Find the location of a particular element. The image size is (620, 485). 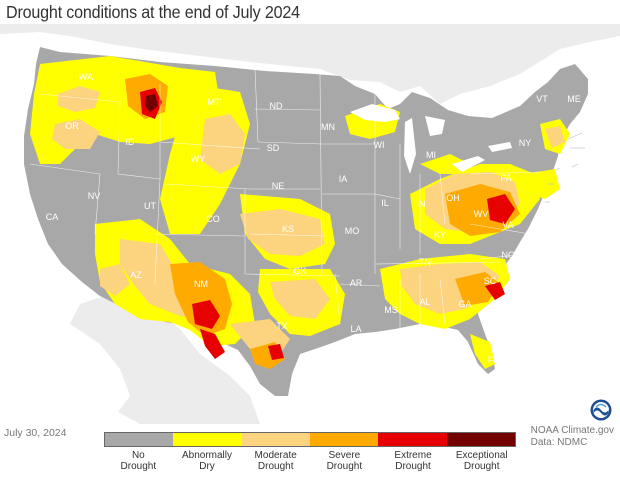

legend-swatch-moderate-drought is located at coordinates (275, 439).